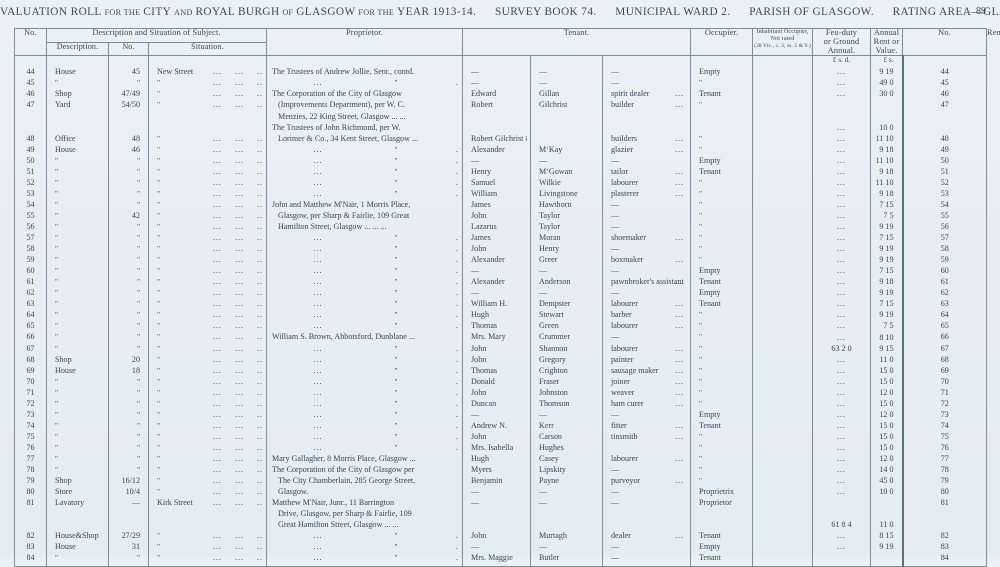  I want to click on table-row: Gregory, so click(552, 359).